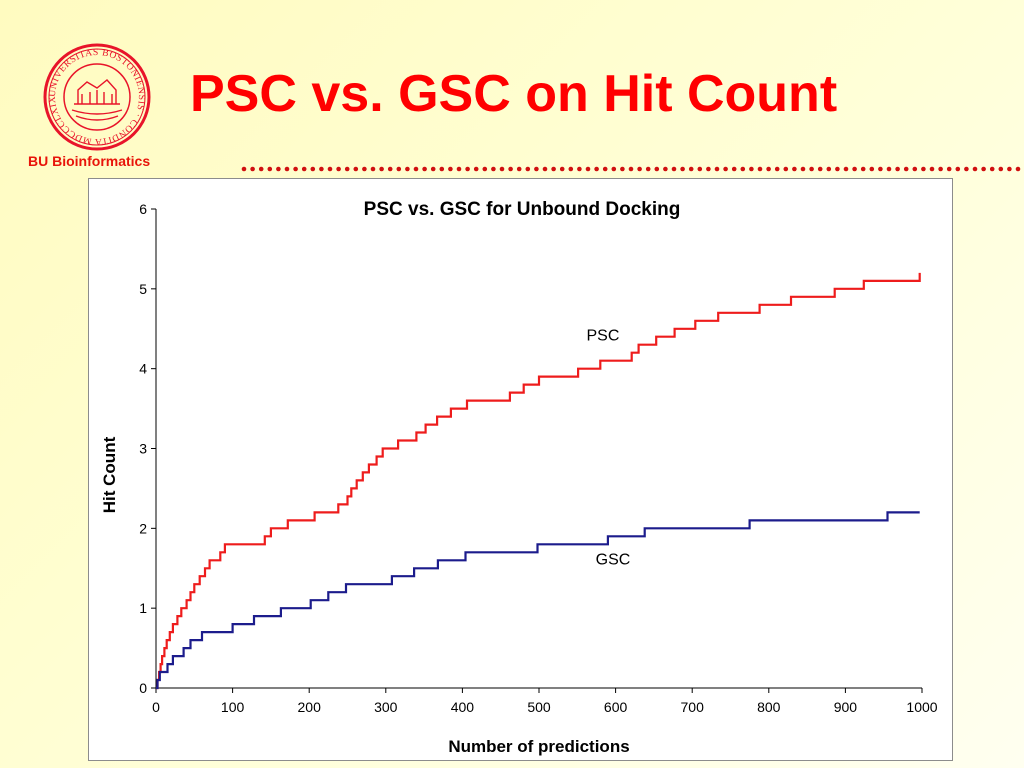 Image resolution: width=1024 pixels, height=768 pixels. I want to click on dotted-divider, so click(631, 169).